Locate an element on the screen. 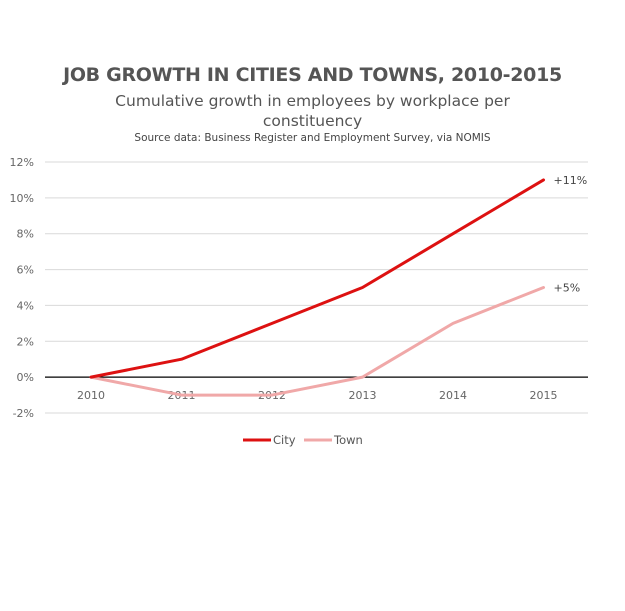 This screenshot has height=611, width=625. x-tick-label: 2010 is located at coordinates (91, 395).